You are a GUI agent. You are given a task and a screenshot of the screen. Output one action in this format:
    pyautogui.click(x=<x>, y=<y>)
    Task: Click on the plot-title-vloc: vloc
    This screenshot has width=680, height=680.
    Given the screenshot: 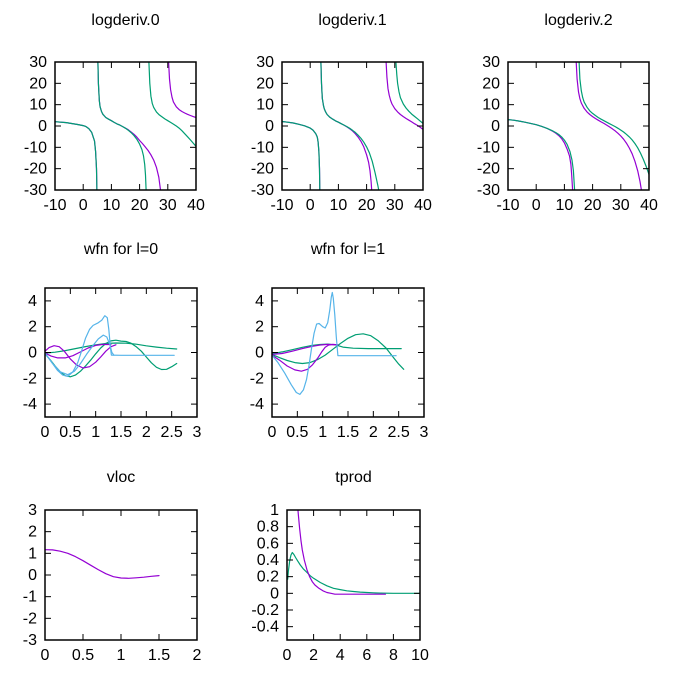 What is the action you would take?
    pyautogui.click(x=121, y=477)
    